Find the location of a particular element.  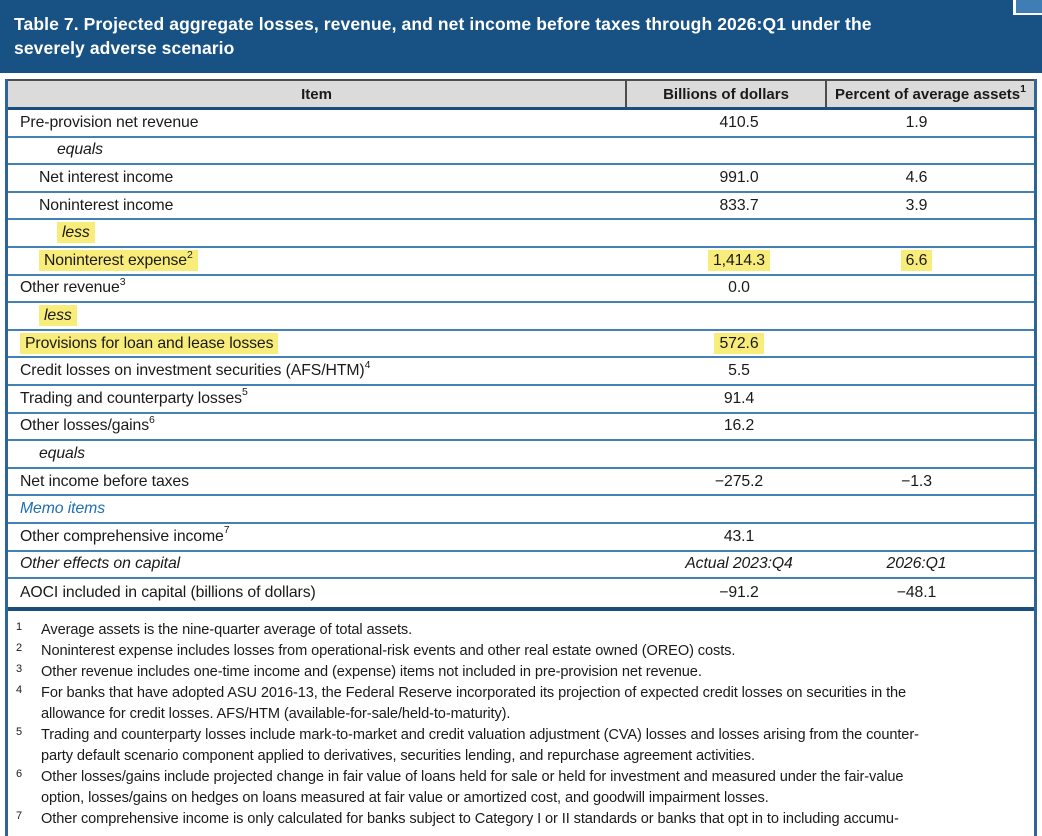

percent-cell-value: 2026:Q1 is located at coordinates (916, 564).